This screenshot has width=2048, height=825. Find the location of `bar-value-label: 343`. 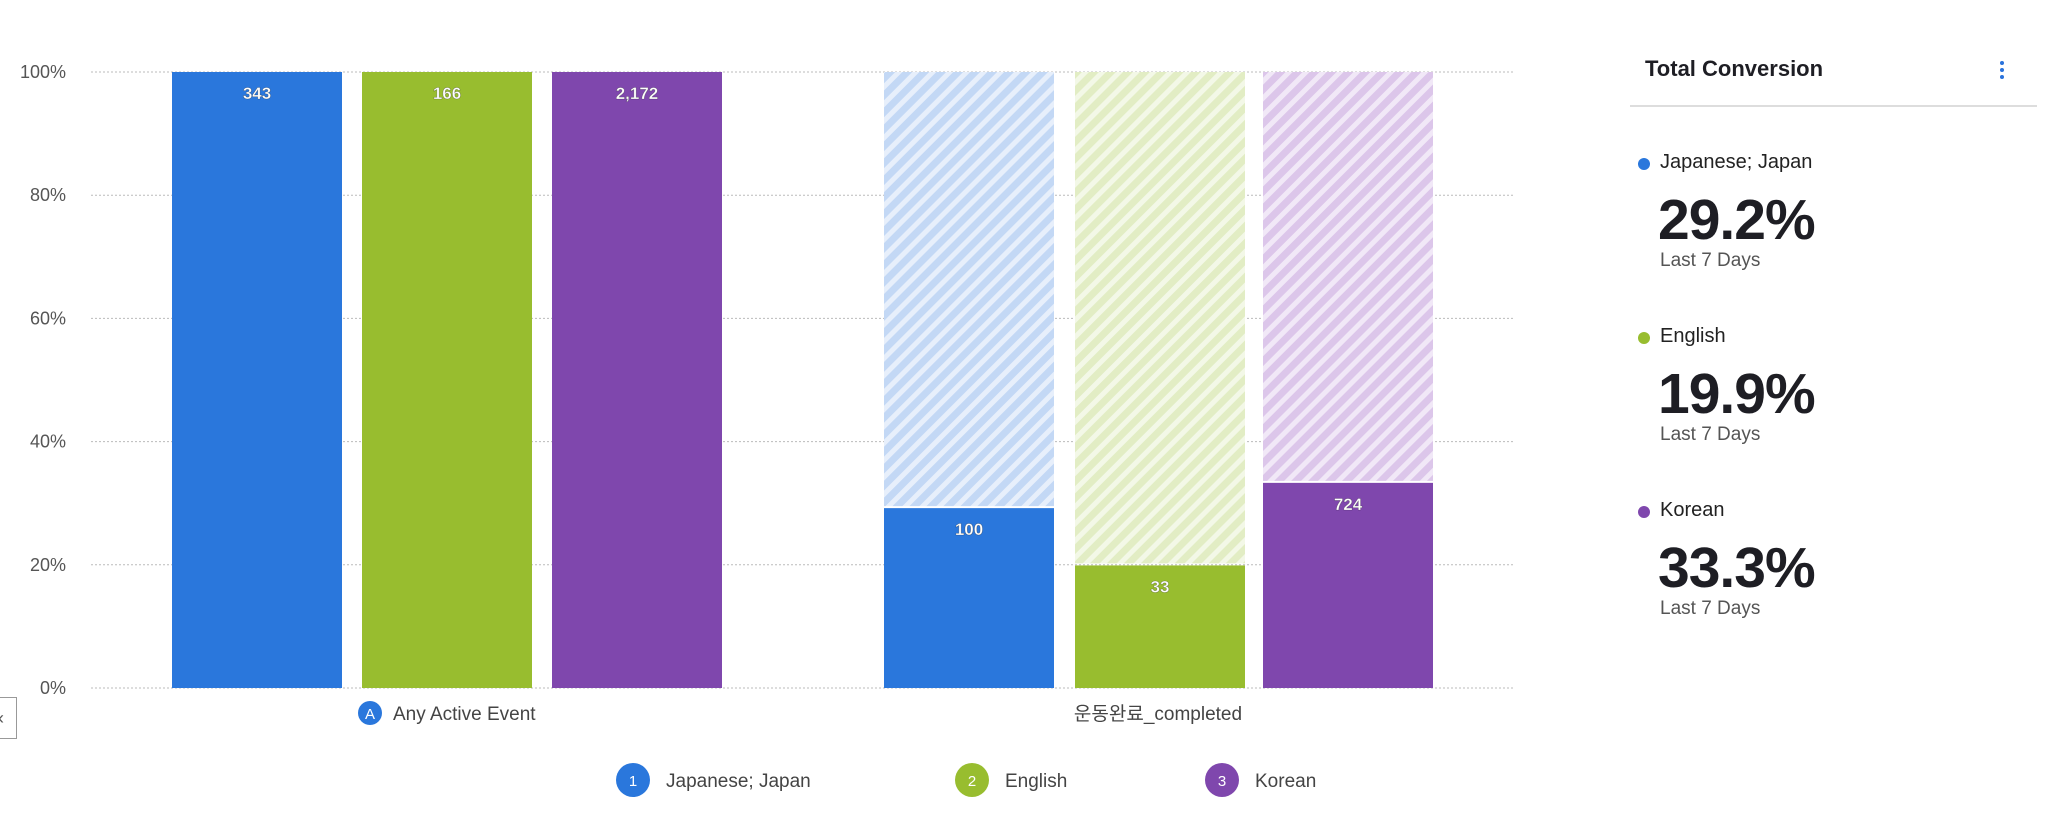

bar-value-label: 343 is located at coordinates (257, 93).